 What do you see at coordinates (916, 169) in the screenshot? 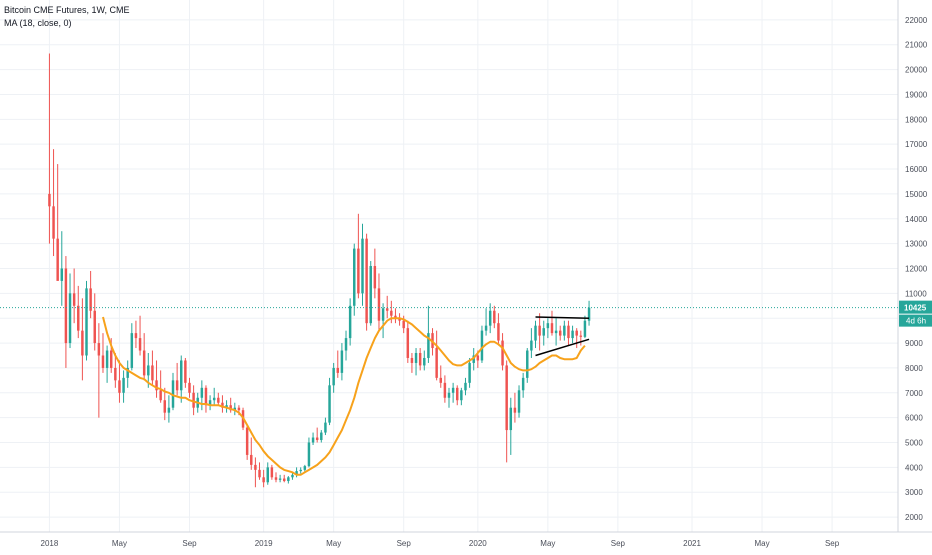
I see `price-tick-label: 16000` at bounding box center [916, 169].